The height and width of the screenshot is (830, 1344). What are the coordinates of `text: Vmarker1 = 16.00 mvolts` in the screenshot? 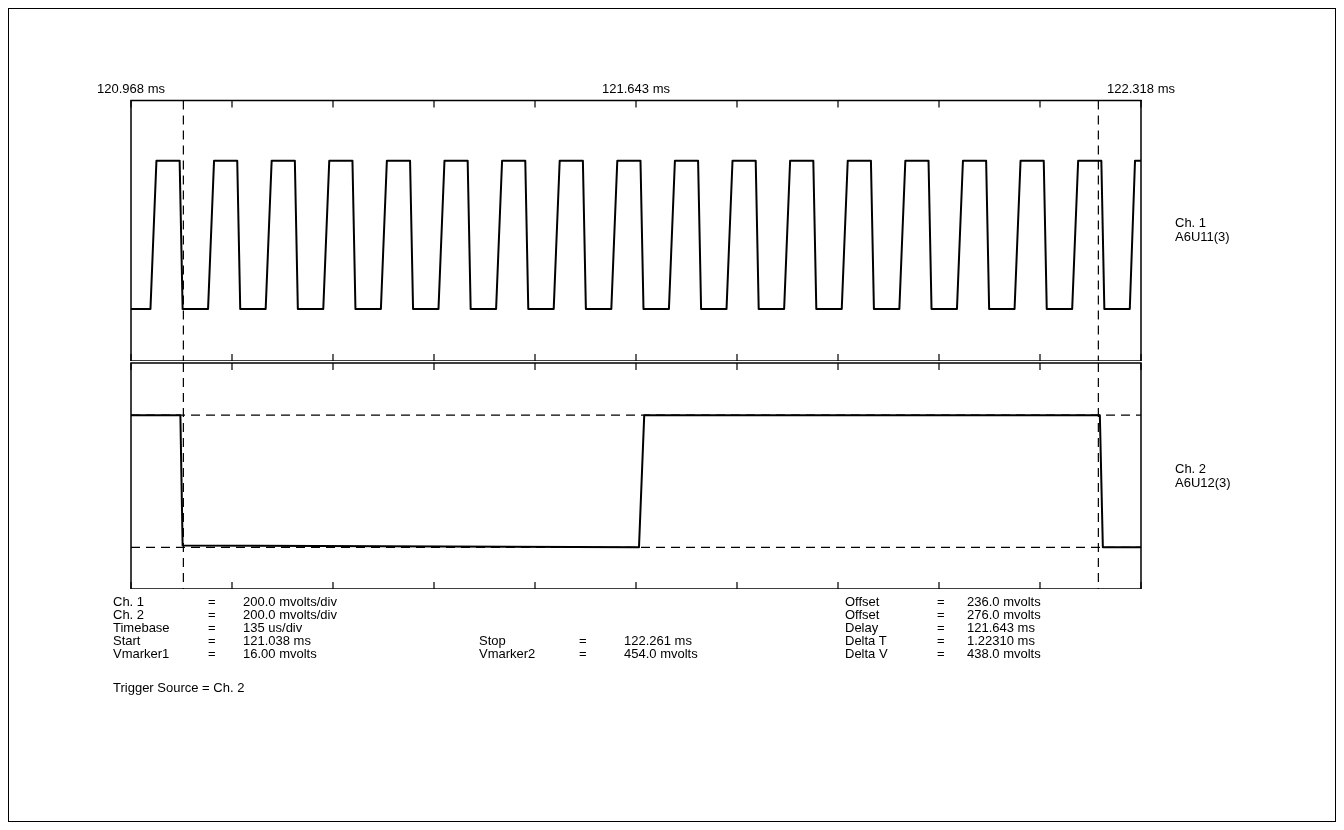 It's located at (215, 653).